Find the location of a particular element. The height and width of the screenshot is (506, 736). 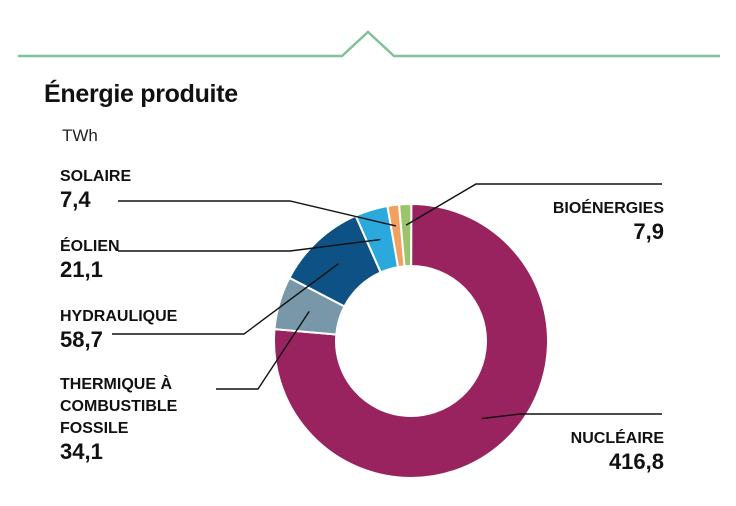

label-bioenergies-value: 7,9 is located at coordinates (648, 231).